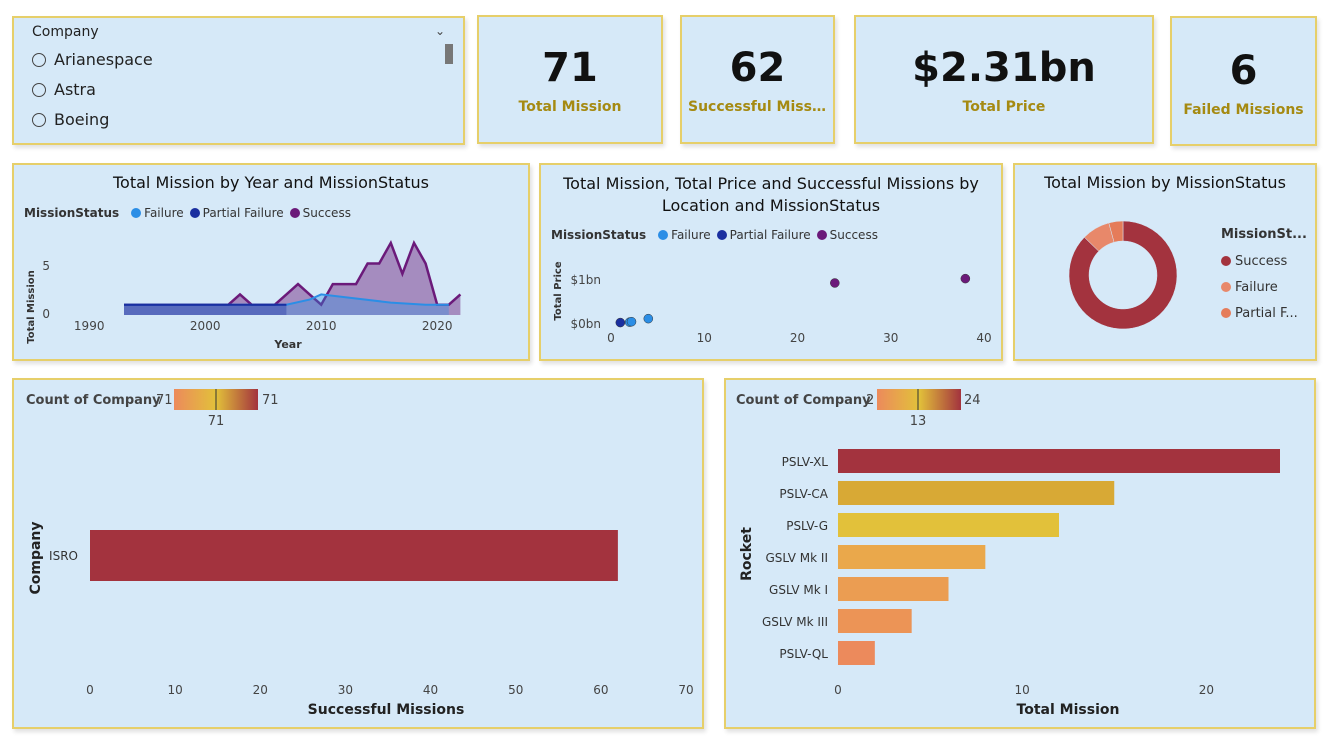  I want to click on company-slicer: Company ⌄ Arianespace Astra Boeing, so click(238, 80).